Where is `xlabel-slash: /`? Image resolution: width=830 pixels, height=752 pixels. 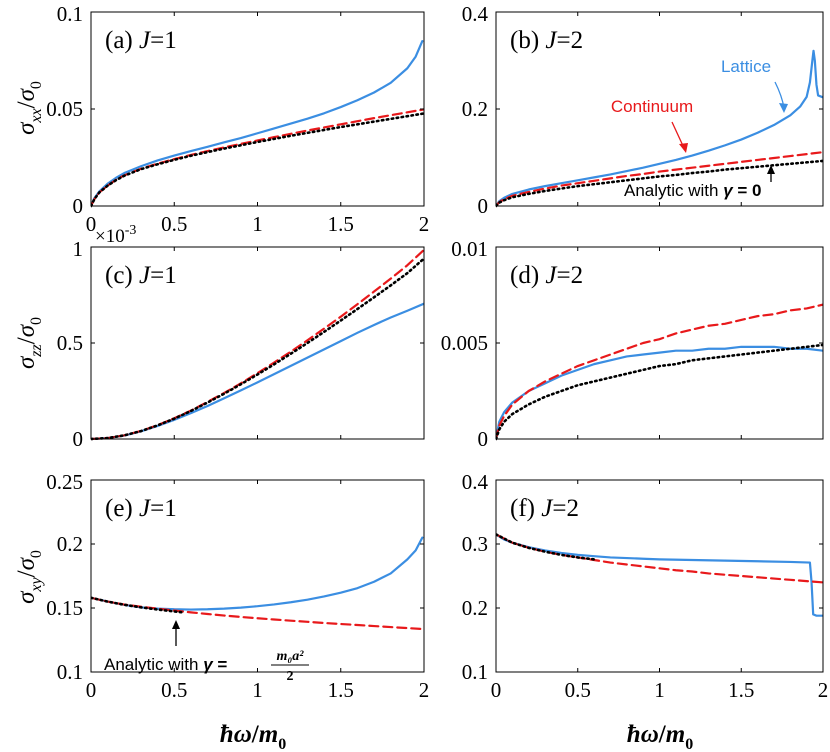 xlabel-slash: / is located at coordinates (255, 734).